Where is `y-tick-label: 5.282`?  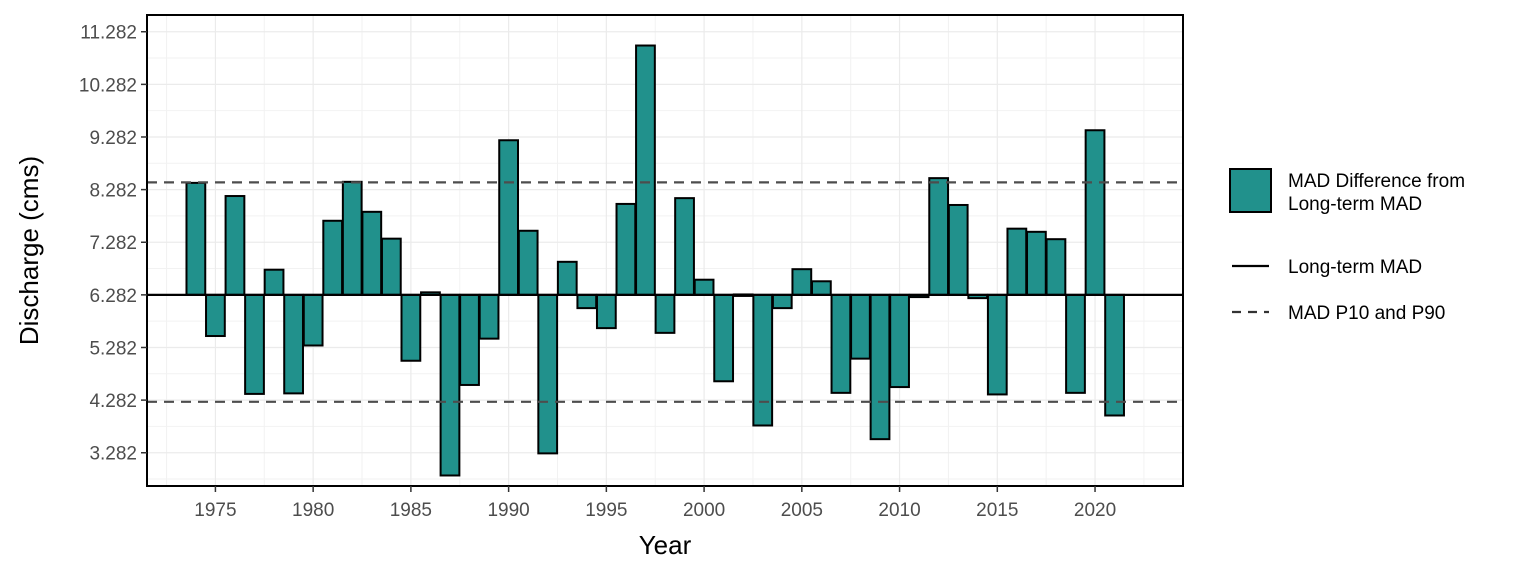 y-tick-label: 5.282 is located at coordinates (113, 348).